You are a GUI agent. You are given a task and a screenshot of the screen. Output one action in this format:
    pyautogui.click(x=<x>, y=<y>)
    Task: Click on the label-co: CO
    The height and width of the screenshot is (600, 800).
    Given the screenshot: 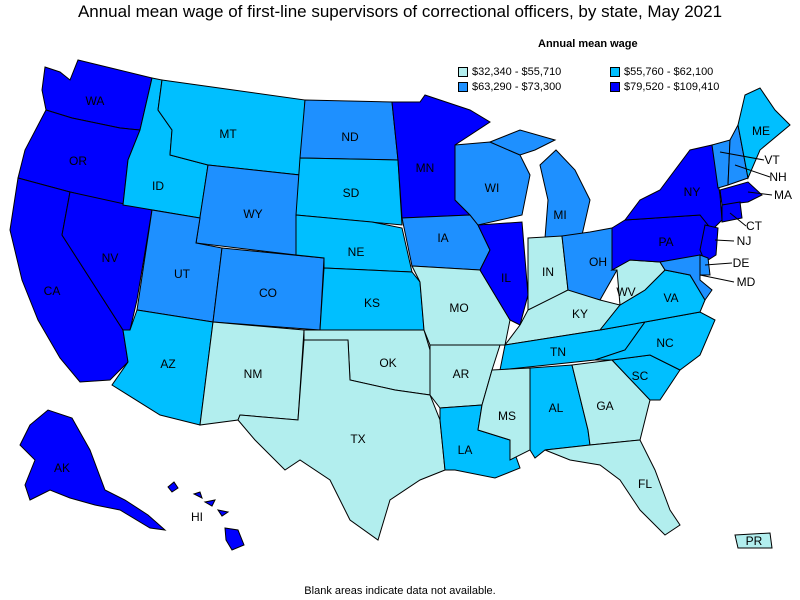 What is the action you would take?
    pyautogui.click(x=268, y=293)
    